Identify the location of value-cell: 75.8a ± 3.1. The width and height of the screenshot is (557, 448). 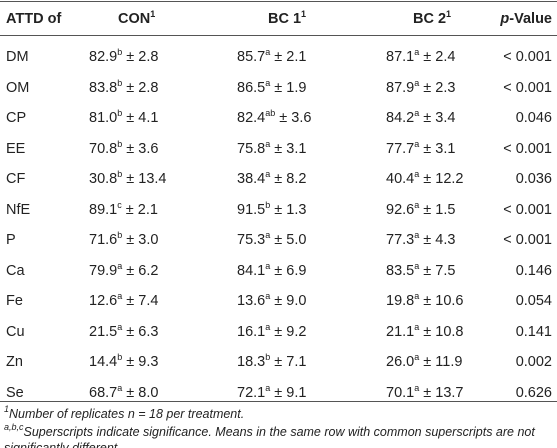
(272, 148).